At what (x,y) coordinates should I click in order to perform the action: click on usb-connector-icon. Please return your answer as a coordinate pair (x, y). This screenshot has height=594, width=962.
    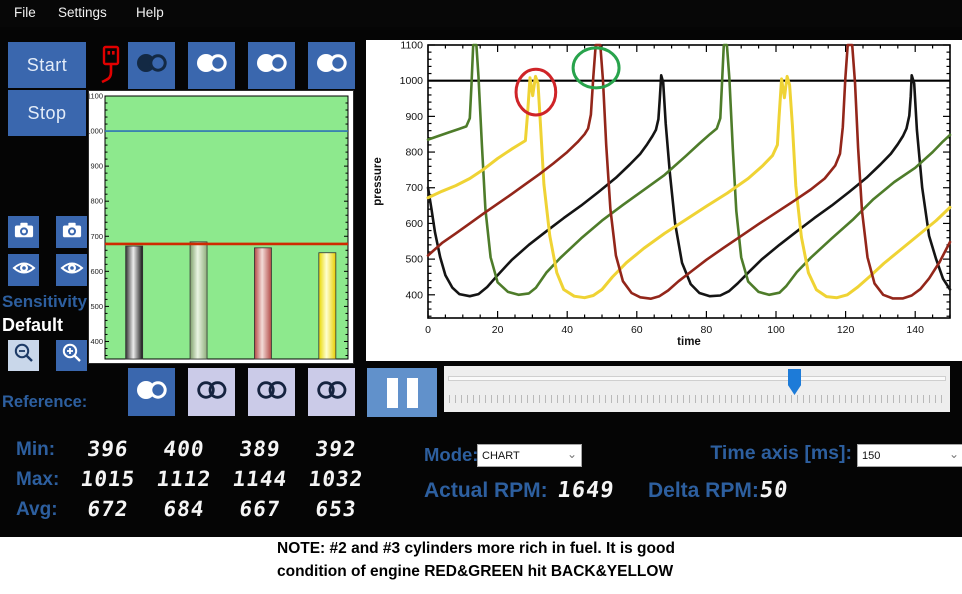
    Looking at the image, I should click on (111, 69).